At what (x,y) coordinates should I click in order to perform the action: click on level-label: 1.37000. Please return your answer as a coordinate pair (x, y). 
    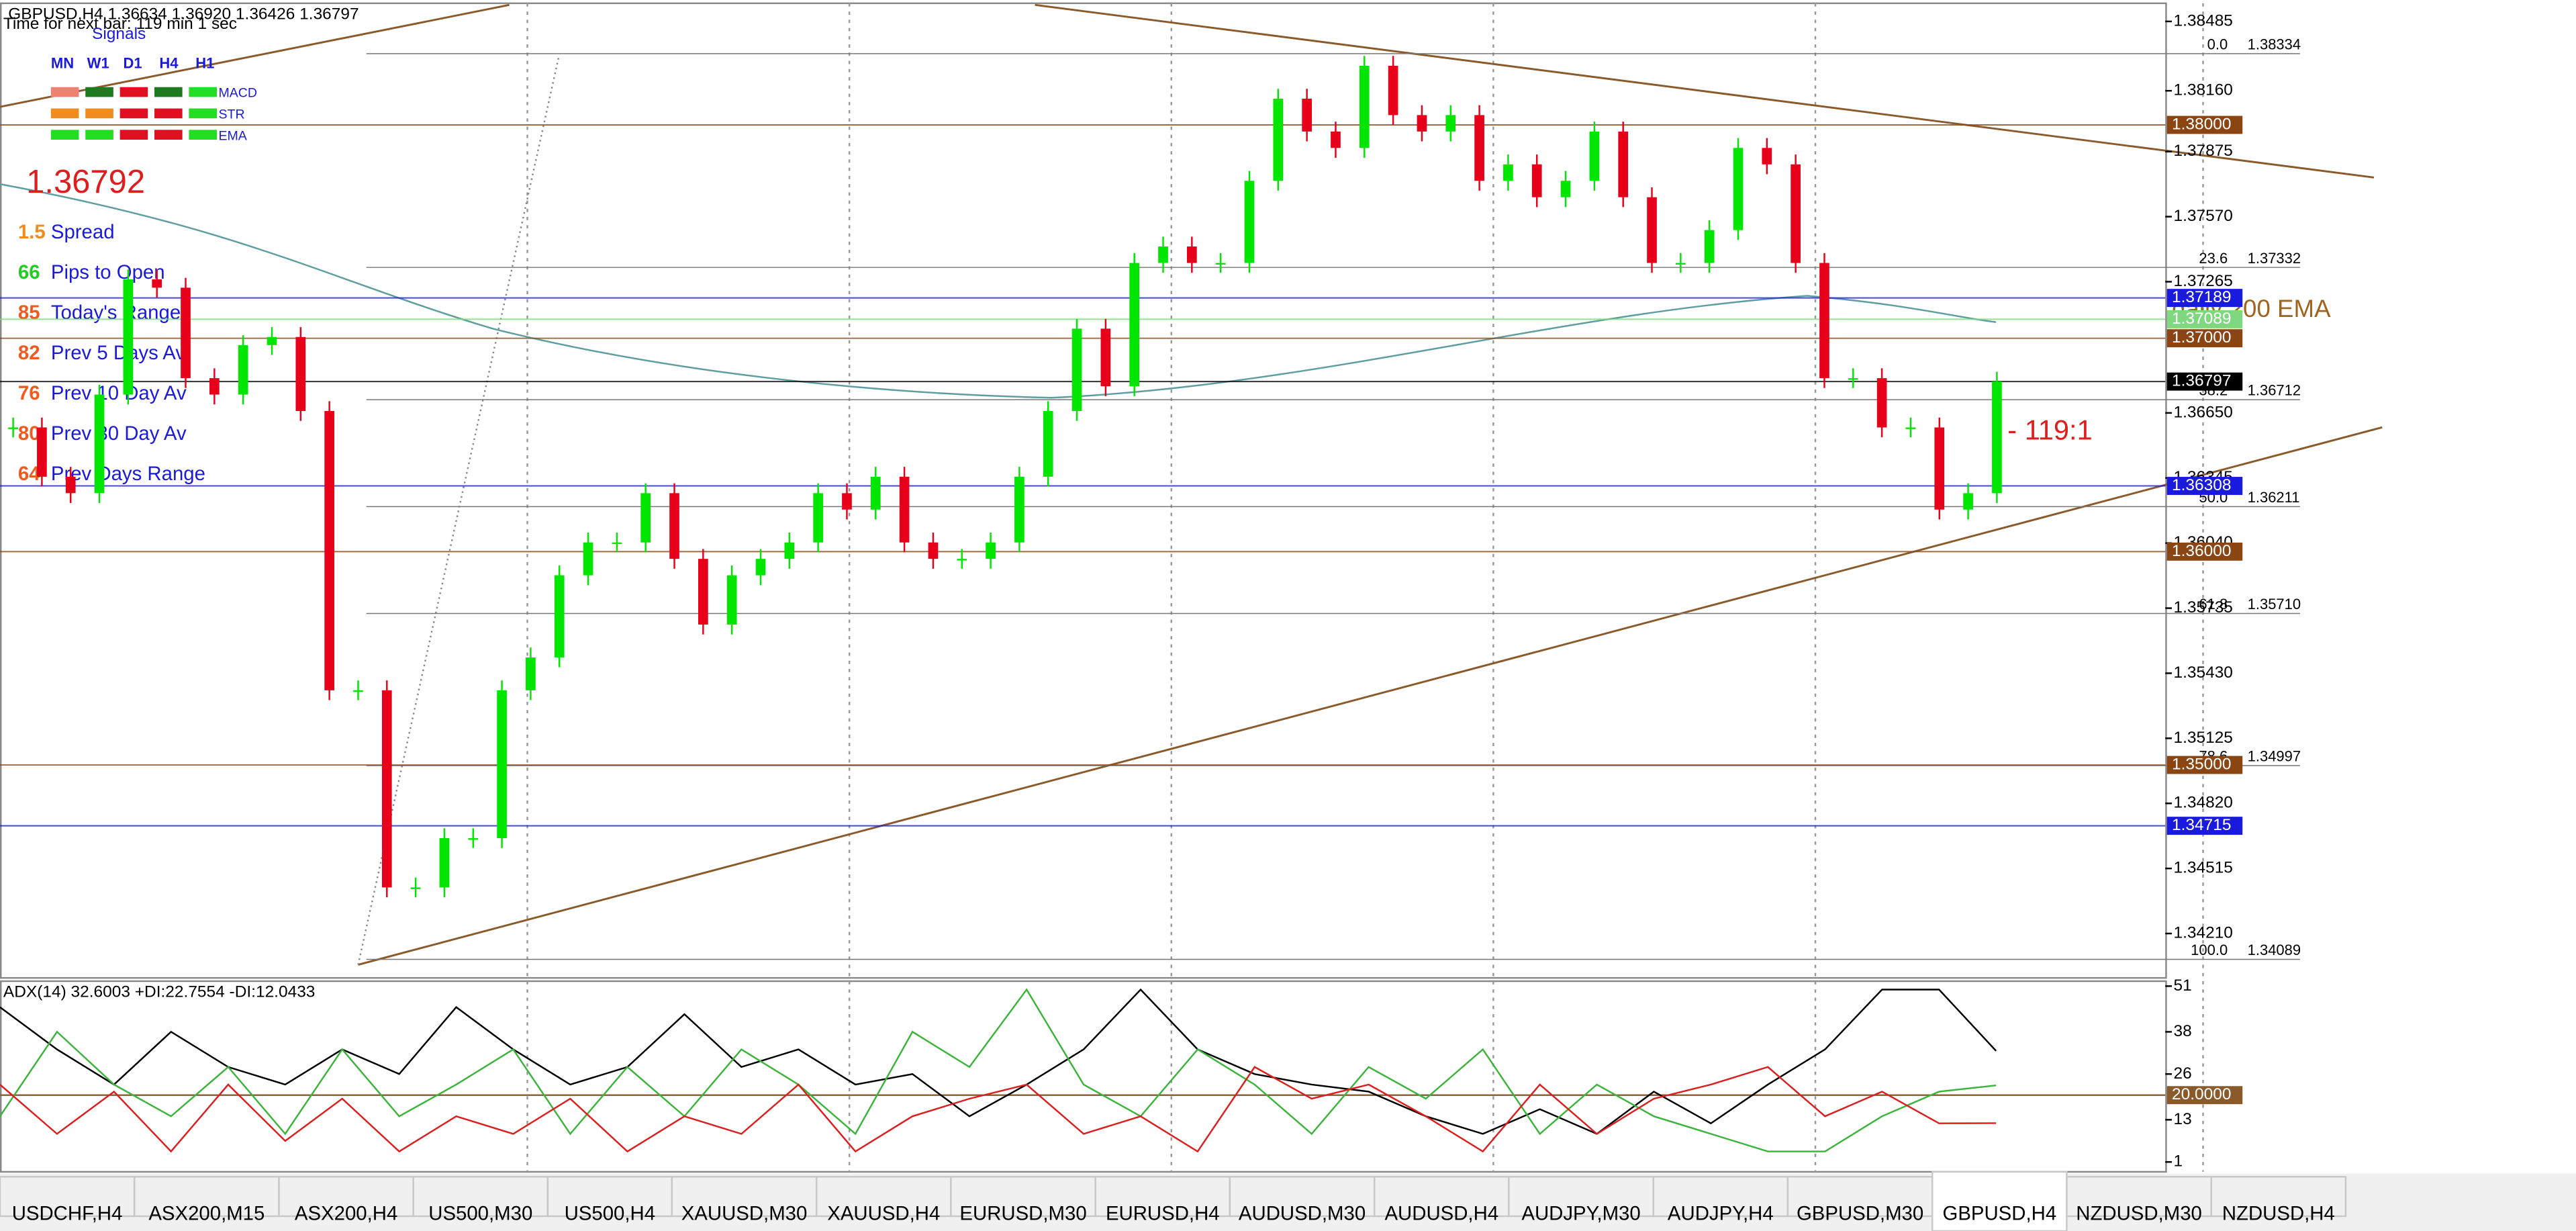
    Looking at the image, I should click on (2201, 337).